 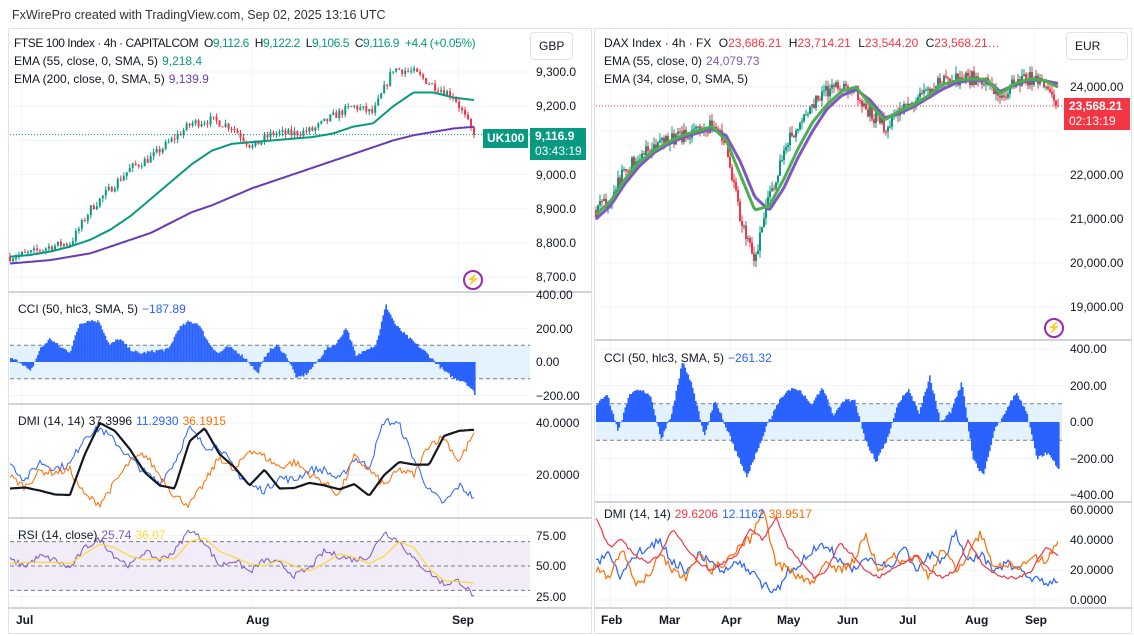 I want to click on ema55-line, so click(x=826, y=149).